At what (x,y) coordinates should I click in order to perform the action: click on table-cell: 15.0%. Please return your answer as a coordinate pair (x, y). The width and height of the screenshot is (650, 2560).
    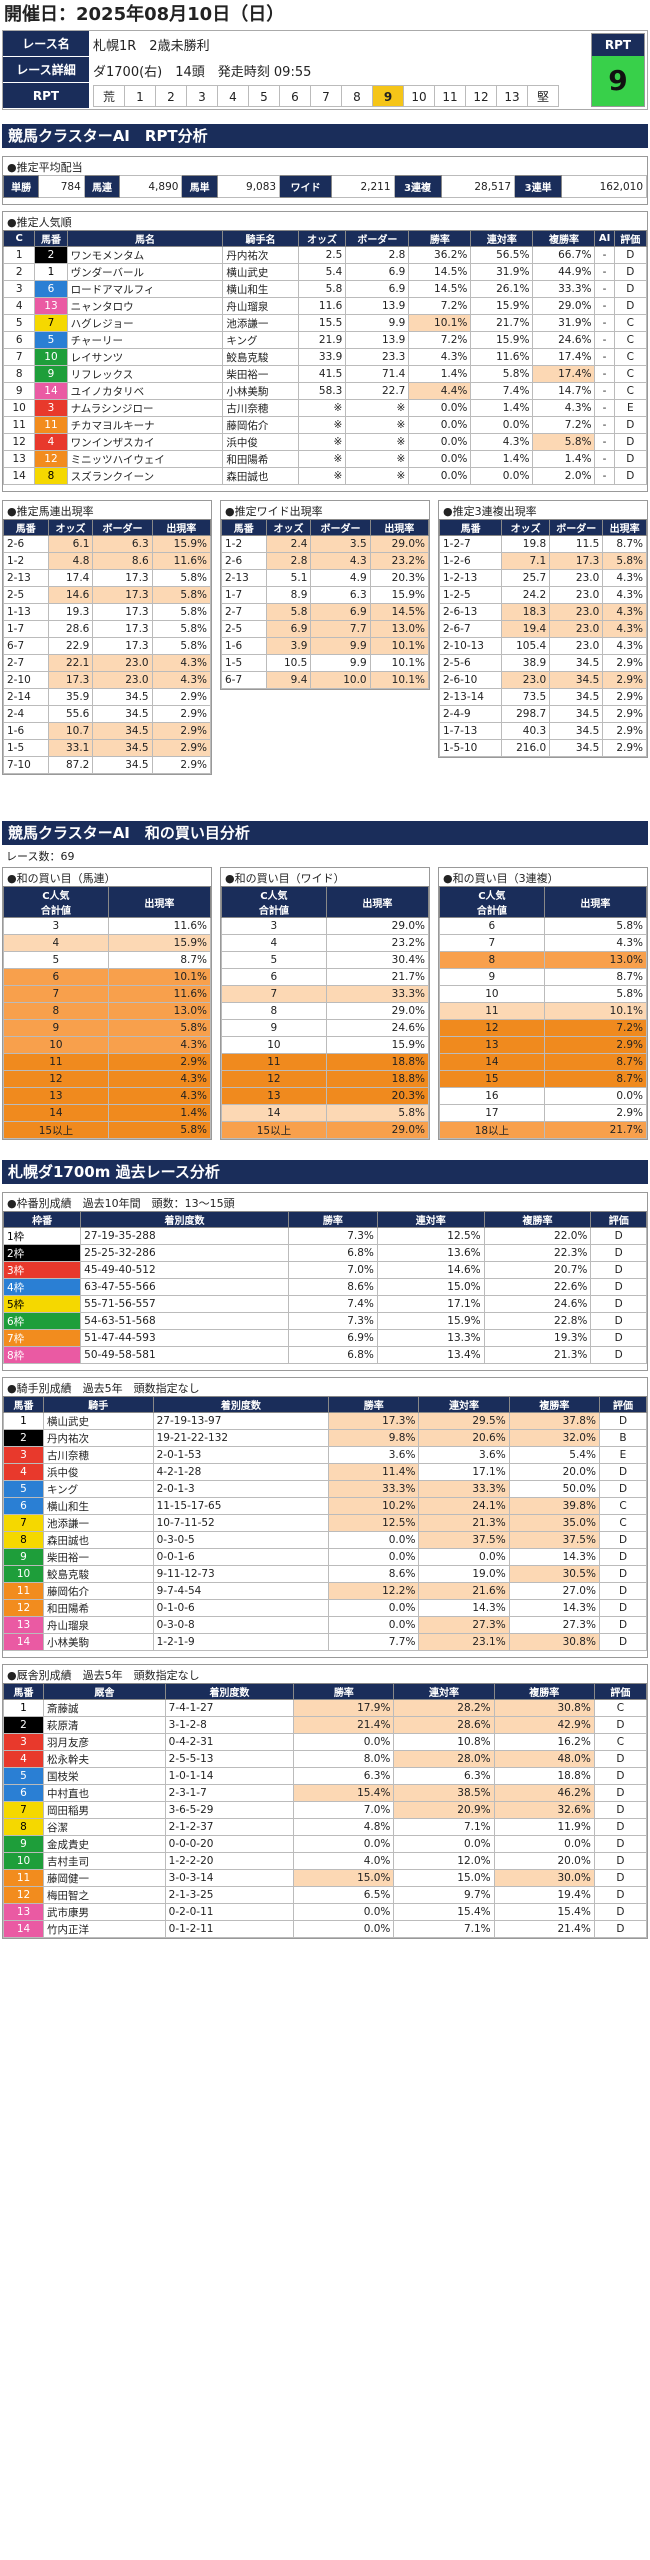
    Looking at the image, I should click on (430, 1287).